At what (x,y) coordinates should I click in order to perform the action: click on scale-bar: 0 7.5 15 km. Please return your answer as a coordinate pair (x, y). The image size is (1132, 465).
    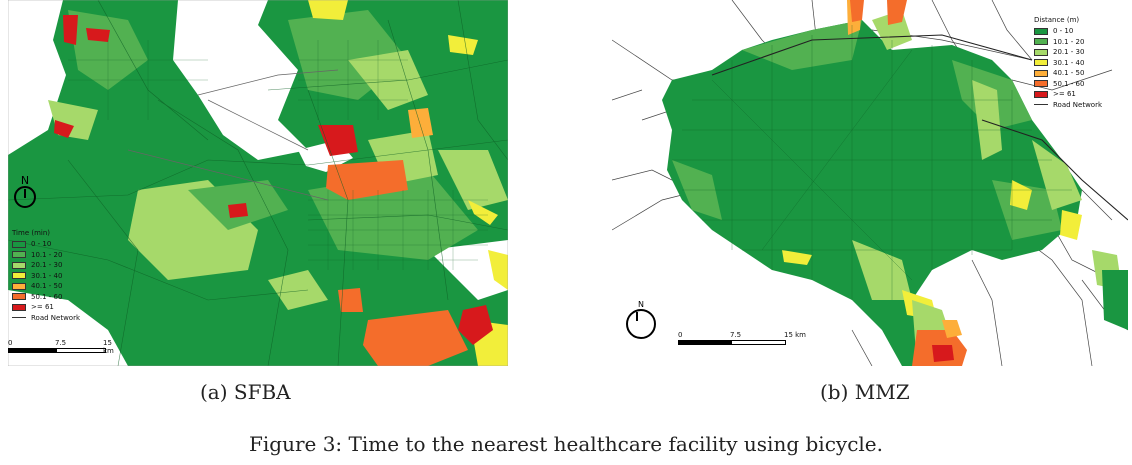
    Looking at the image, I should click on (743, 338).